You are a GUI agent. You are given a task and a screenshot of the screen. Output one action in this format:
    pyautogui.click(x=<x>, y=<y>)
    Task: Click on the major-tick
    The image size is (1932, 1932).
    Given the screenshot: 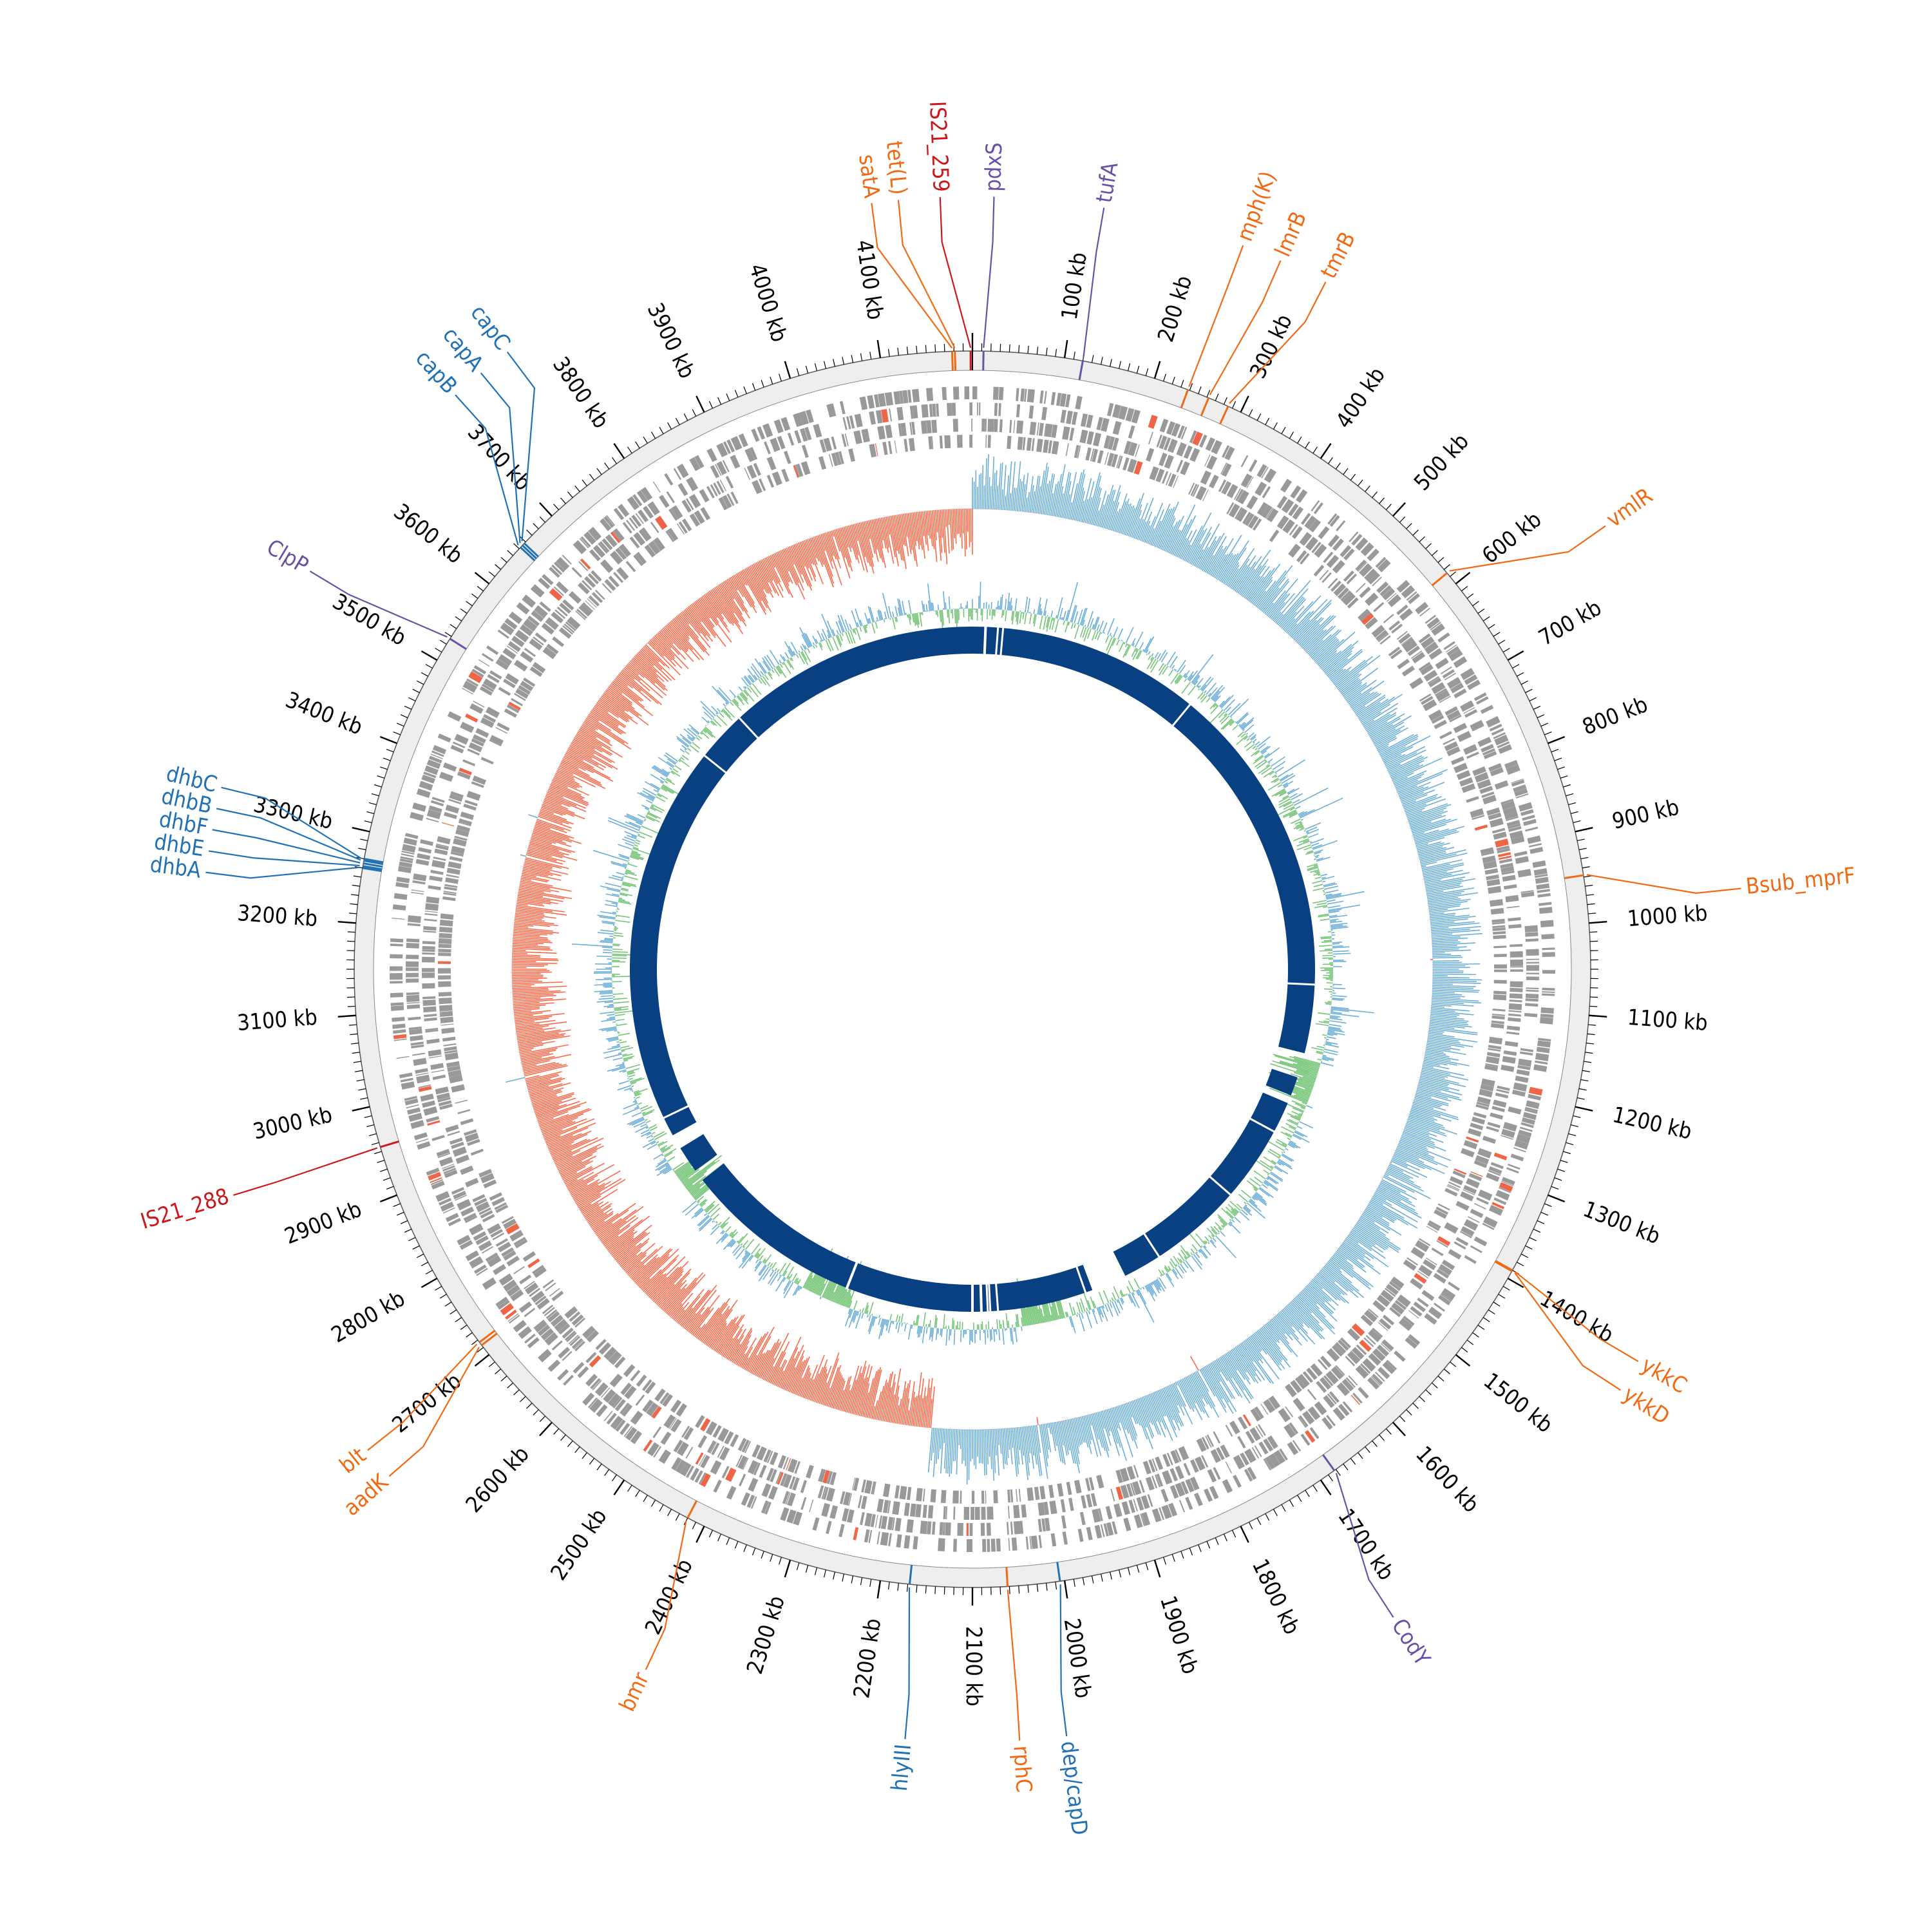 What is the action you would take?
    pyautogui.click(x=347, y=1016)
    